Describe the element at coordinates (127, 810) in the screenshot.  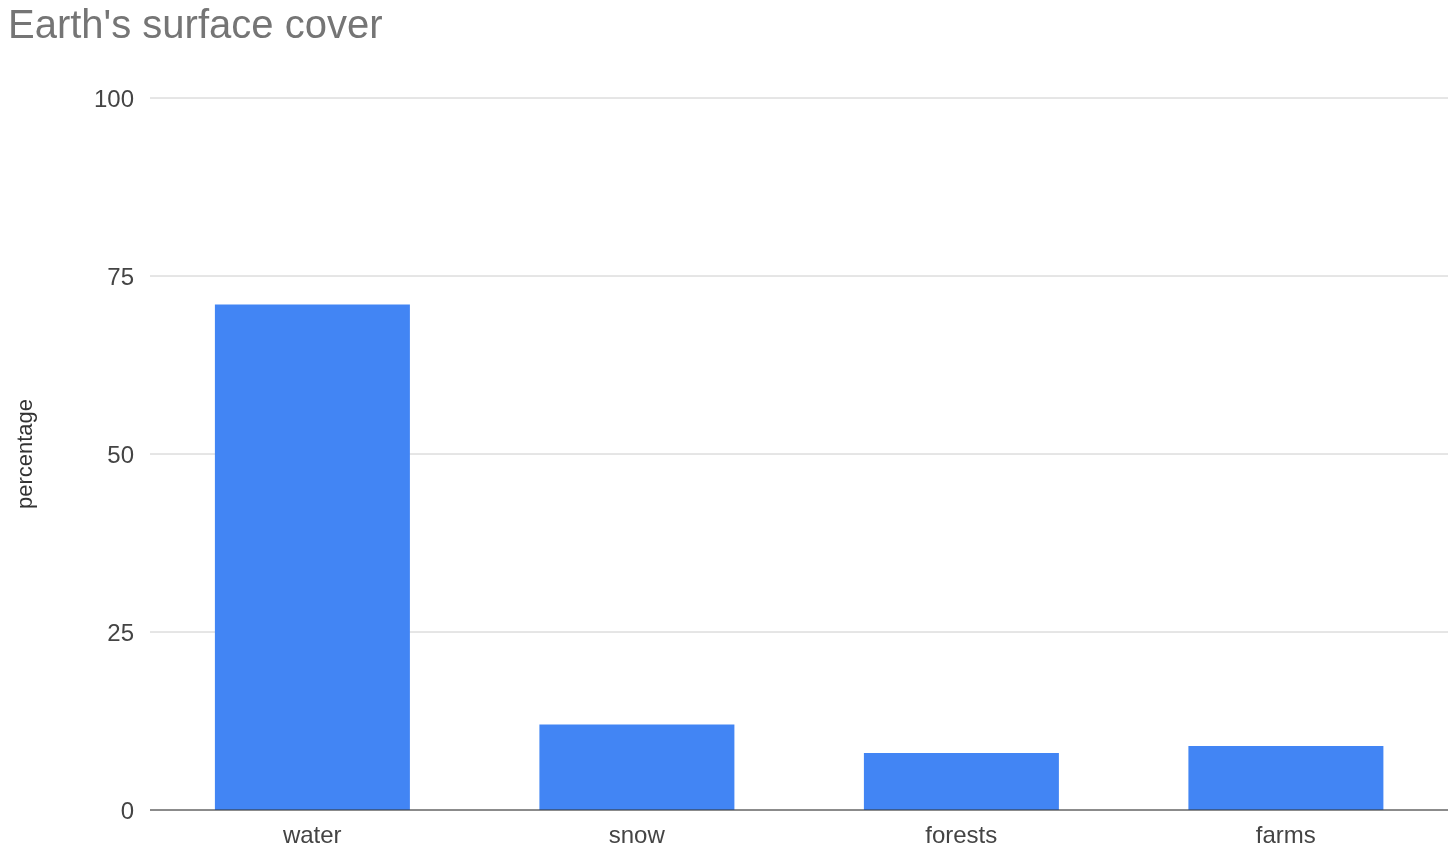
I see `y-tick-label: 0` at that location.